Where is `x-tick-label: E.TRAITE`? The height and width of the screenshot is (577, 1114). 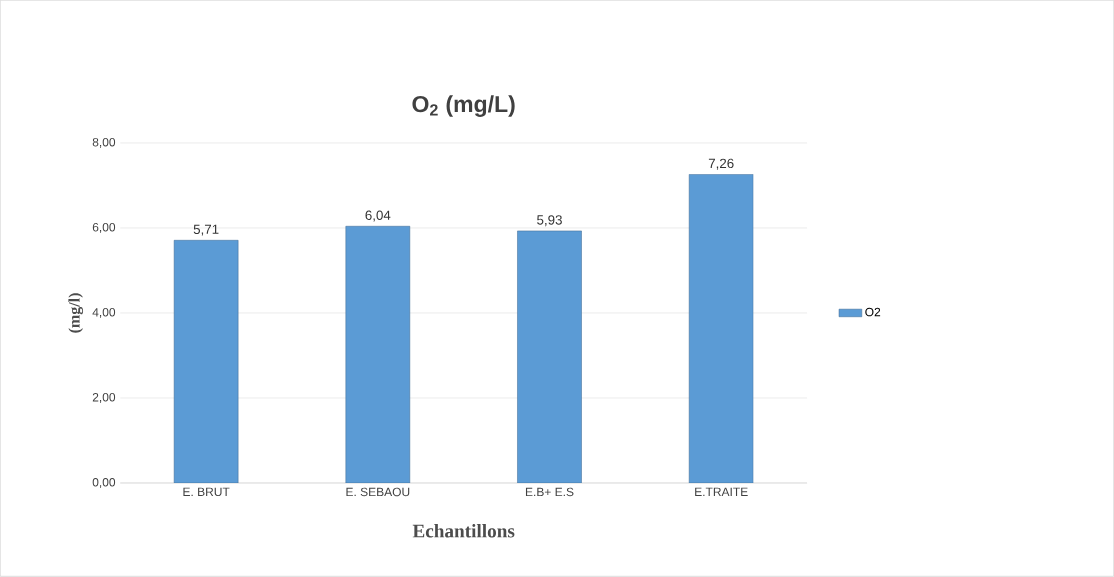 x-tick-label: E.TRAITE is located at coordinates (721, 492).